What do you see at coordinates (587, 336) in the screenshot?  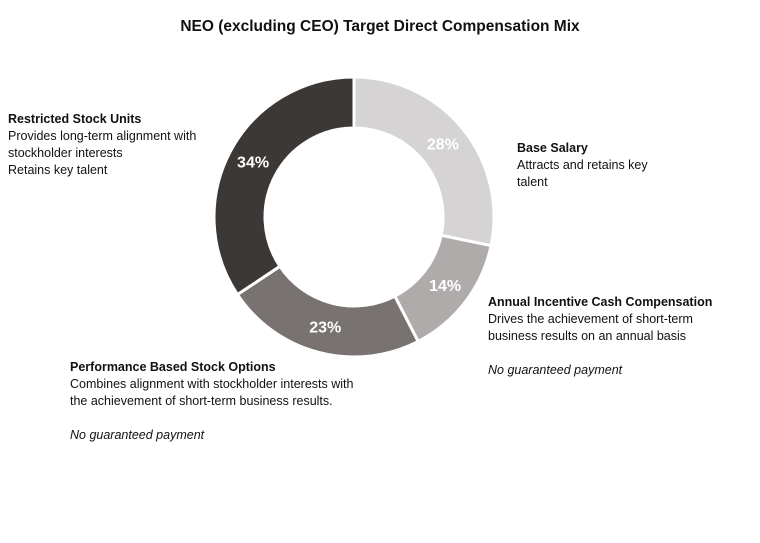 I see `annotation-line: business results on an annual basis` at bounding box center [587, 336].